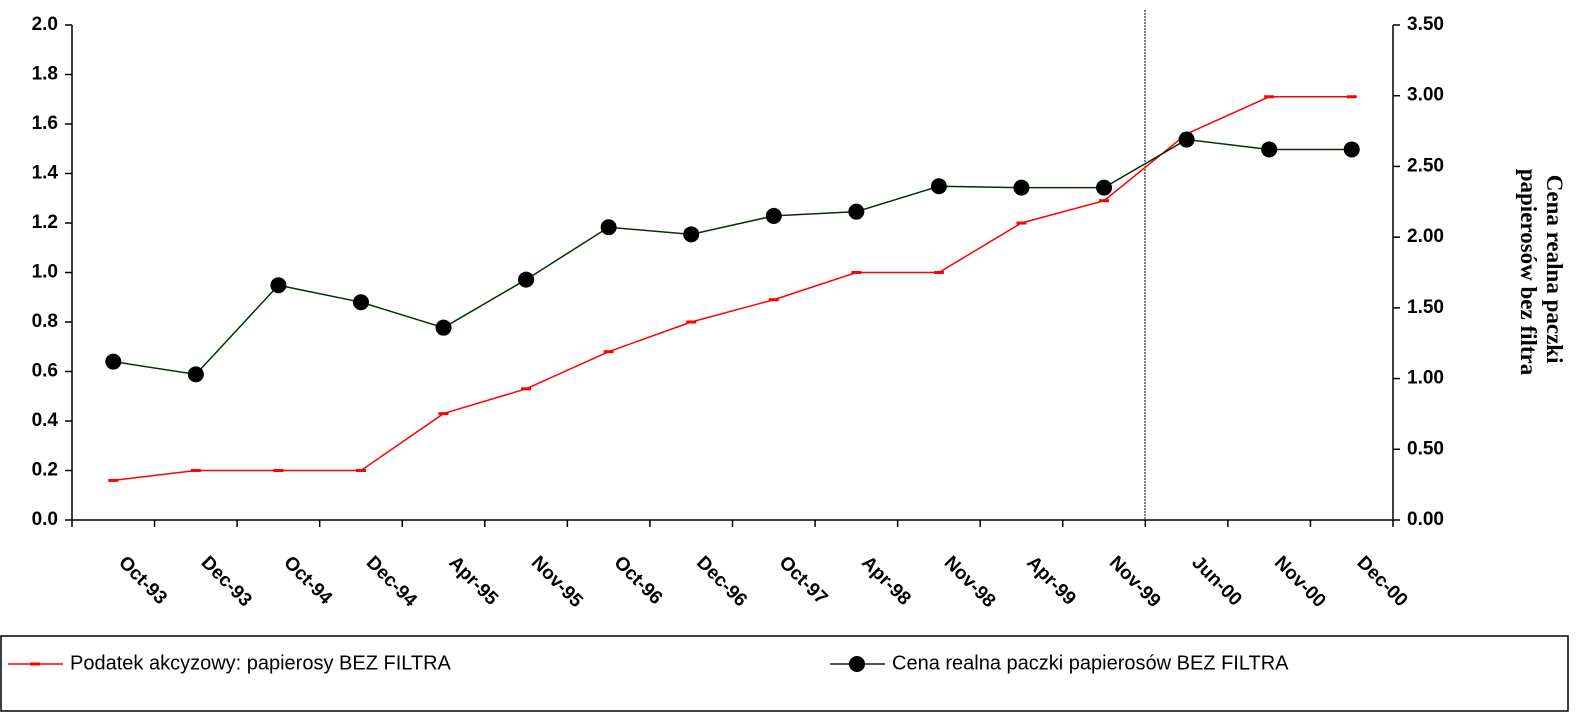 This screenshot has width=1581, height=712. I want to click on y-tick-label: 0.4, so click(45, 420).